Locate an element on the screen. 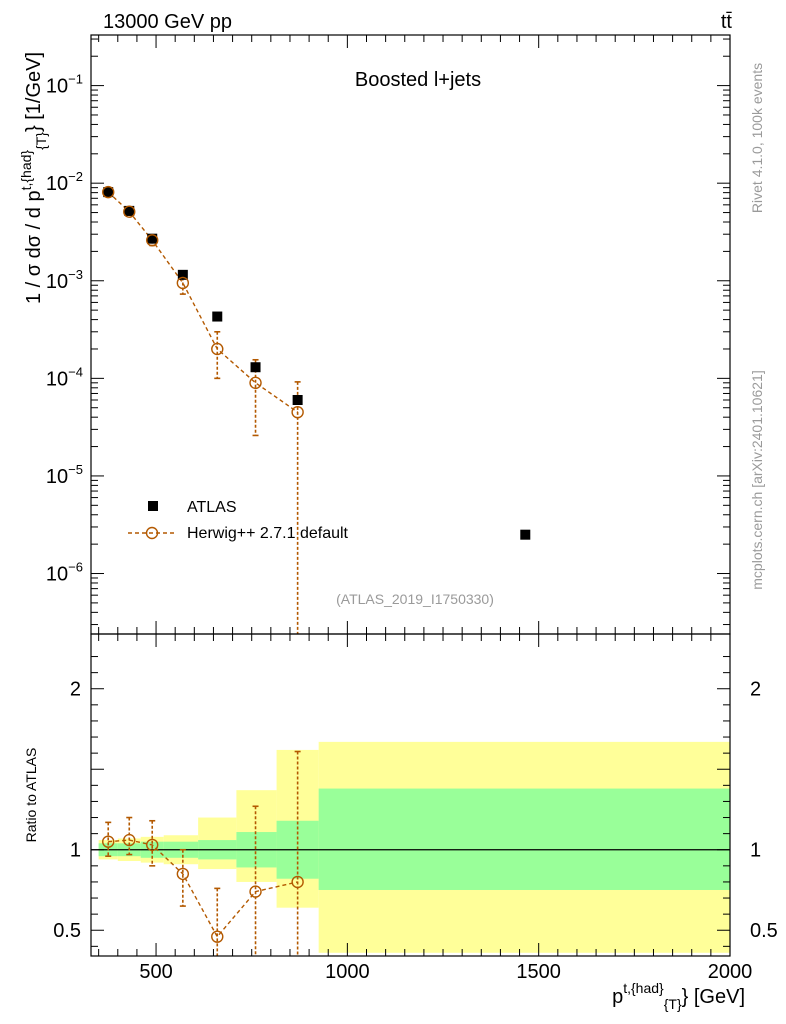 Image resolution: width=786 pixels, height=1024 pixels. main-y-tick-label-exponent: −3 is located at coordinates (75, 274).